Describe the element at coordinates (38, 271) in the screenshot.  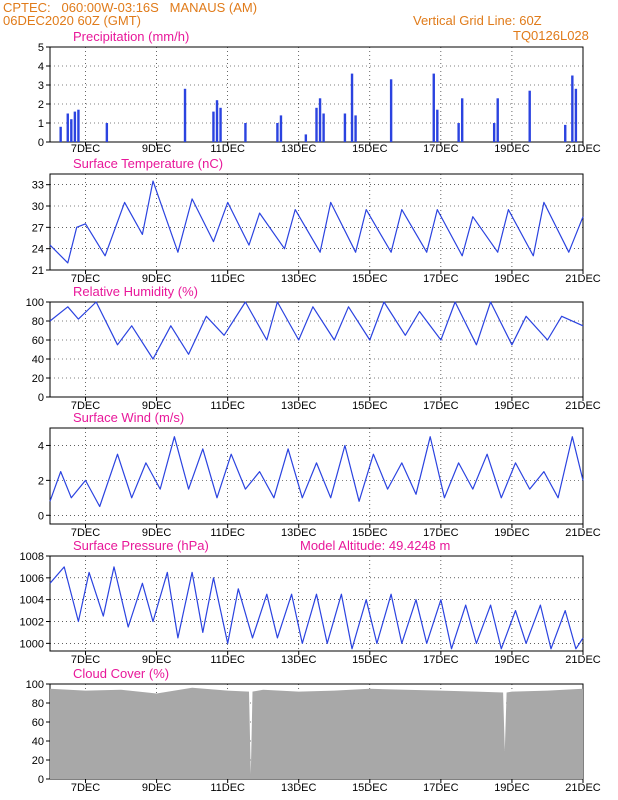
I see `y-tick-label: 21` at that location.